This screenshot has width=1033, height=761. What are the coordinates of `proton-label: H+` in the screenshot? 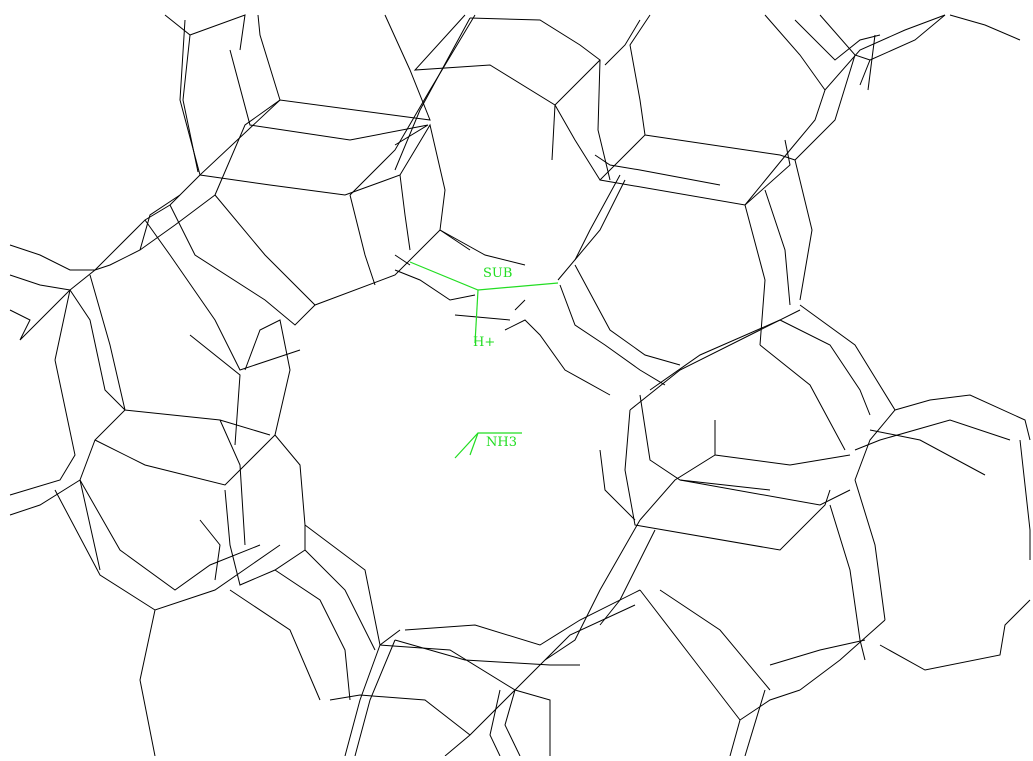 It's located at (484, 342).